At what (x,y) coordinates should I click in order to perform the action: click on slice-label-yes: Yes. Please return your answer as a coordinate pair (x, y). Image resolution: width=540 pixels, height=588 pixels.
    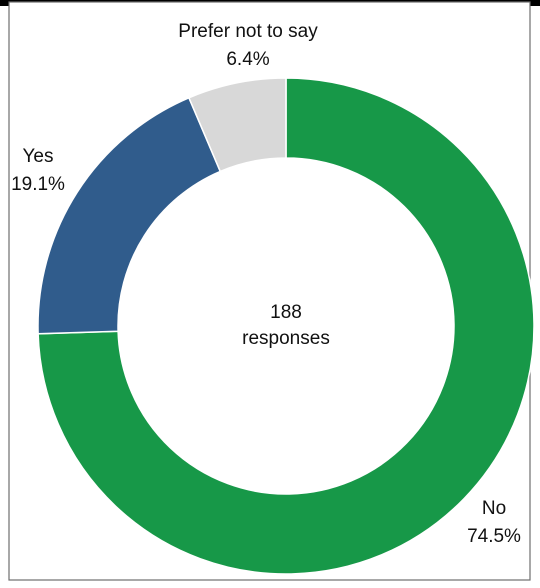
    Looking at the image, I should click on (38, 156).